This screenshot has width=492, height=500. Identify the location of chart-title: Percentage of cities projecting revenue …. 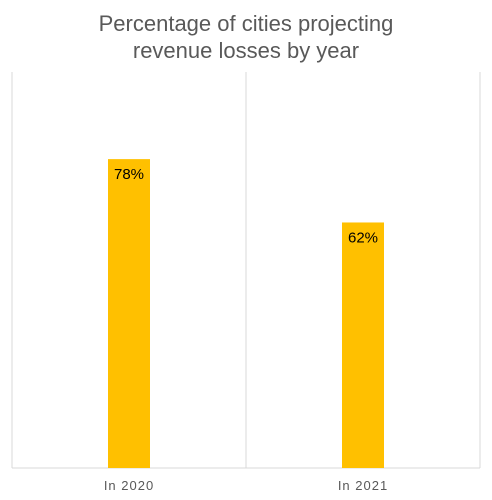
(246, 37).